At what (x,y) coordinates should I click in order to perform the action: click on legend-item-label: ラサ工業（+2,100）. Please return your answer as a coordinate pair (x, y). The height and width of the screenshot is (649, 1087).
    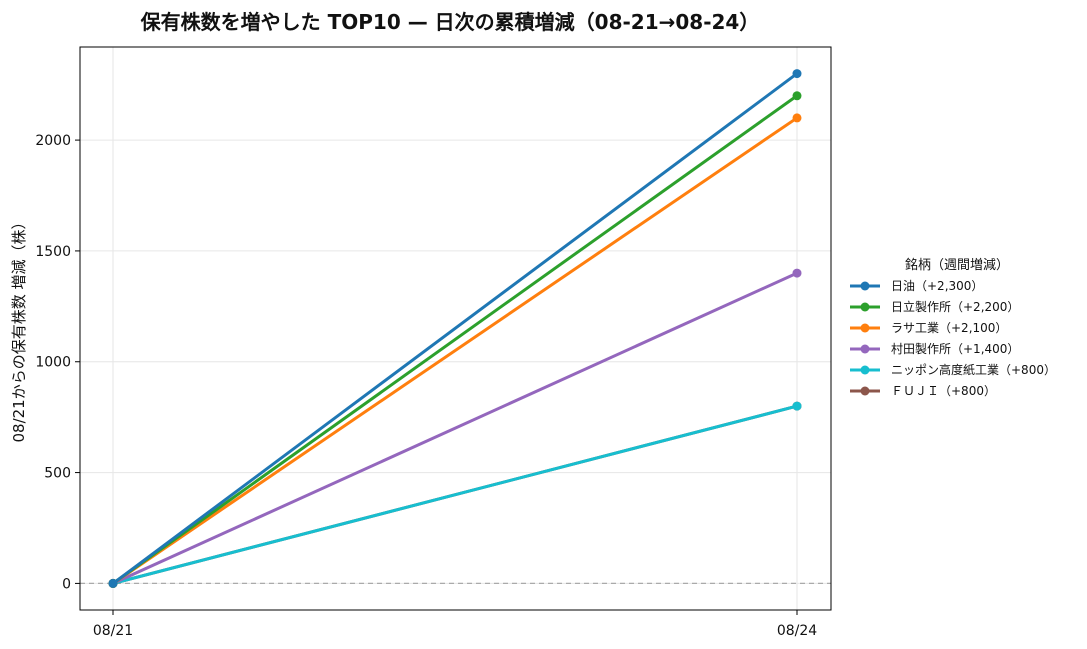
    Looking at the image, I should click on (949, 328).